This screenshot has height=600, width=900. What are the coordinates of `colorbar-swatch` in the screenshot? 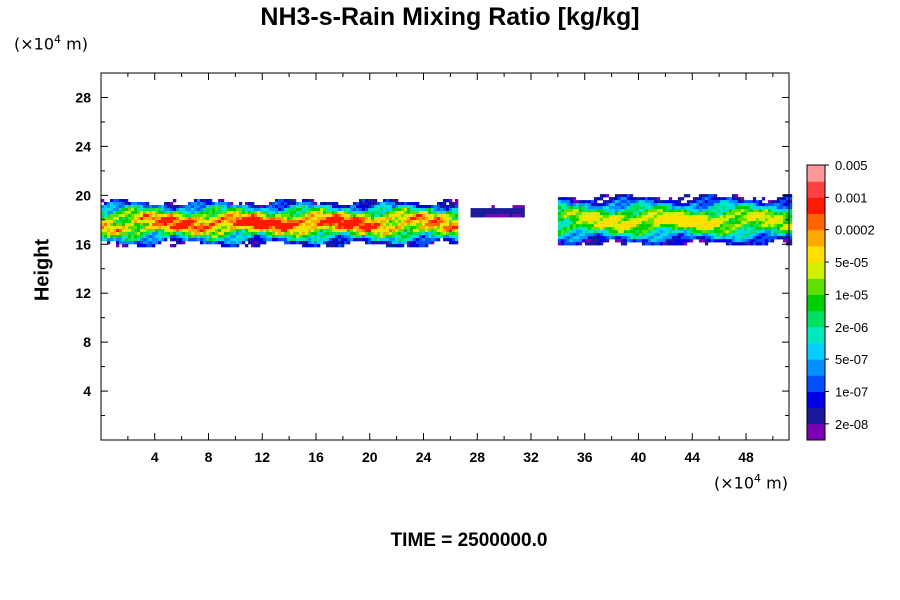 It's located at (816, 238).